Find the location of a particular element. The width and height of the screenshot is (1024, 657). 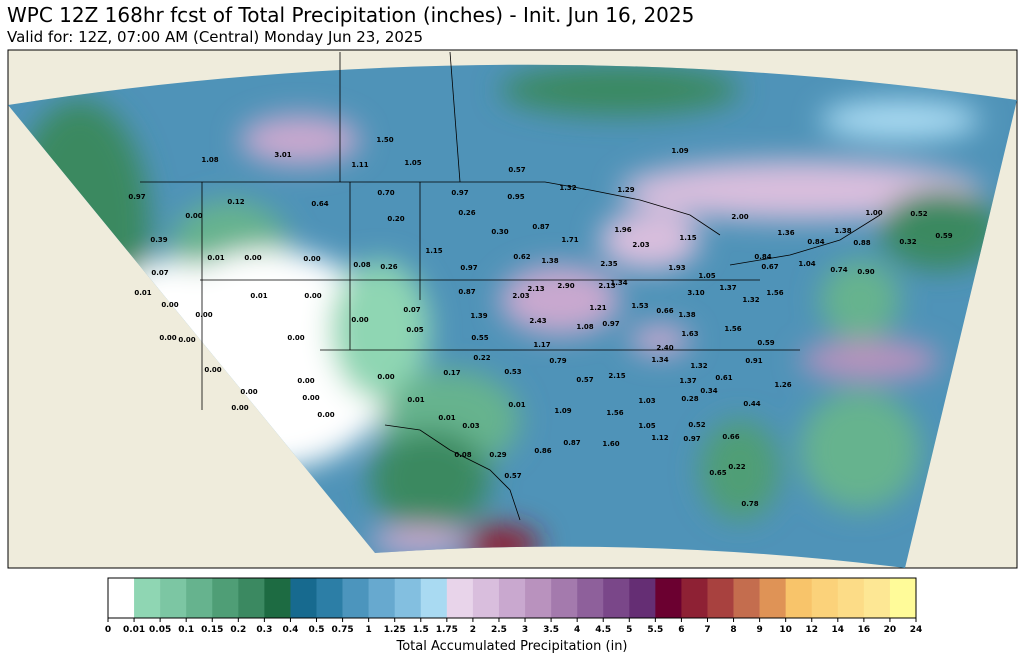

precip-label: 1.71 is located at coordinates (569, 240).